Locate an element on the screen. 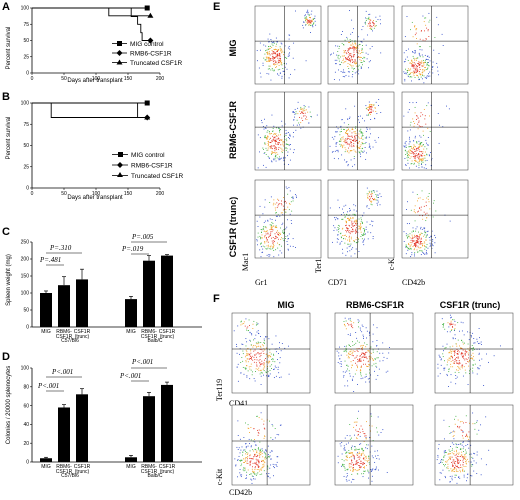 The width and height of the screenshot is (520, 500). y-tick-label-b: 0 is located at coordinates (27, 189).